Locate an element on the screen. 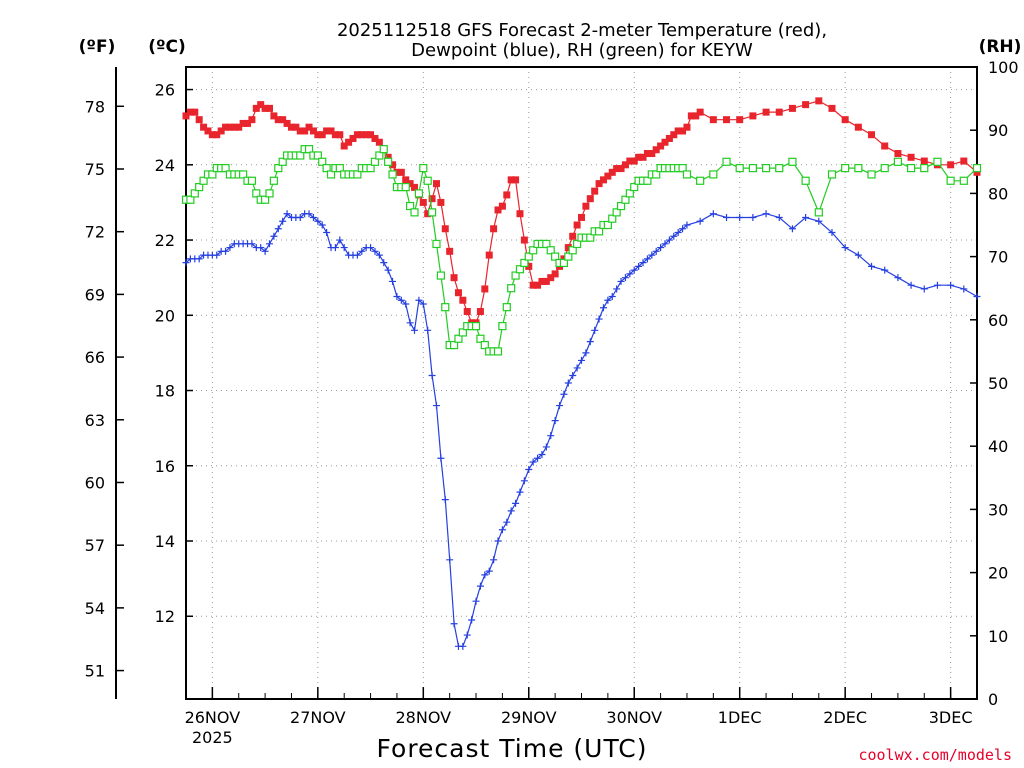 The height and width of the screenshot is (768, 1024). fahrenheit-tick-label: 78 is located at coordinates (95, 106).